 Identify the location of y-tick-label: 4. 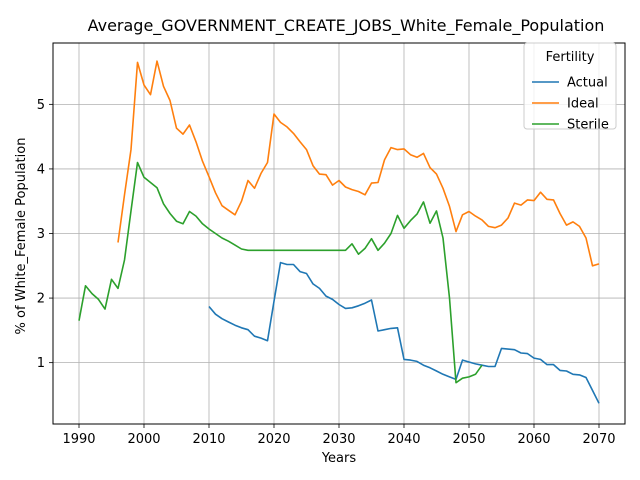
(41, 169).